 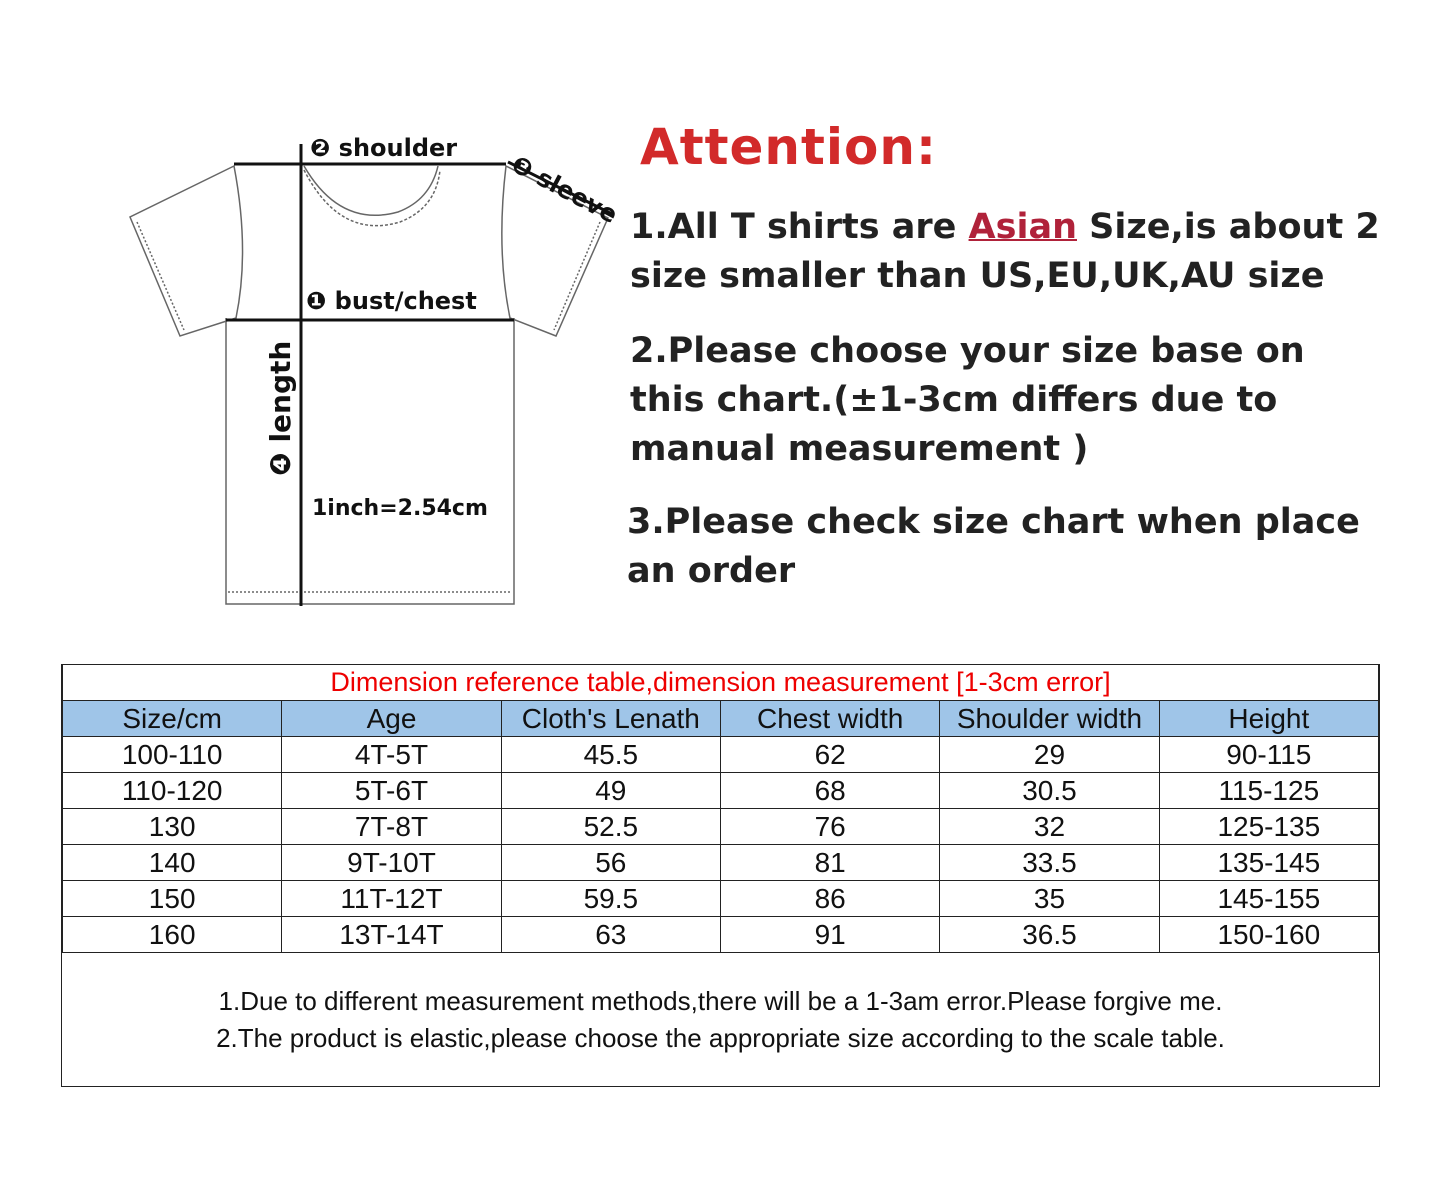 What do you see at coordinates (419, 375) in the screenshot?
I see `measurement-lines` at bounding box center [419, 375].